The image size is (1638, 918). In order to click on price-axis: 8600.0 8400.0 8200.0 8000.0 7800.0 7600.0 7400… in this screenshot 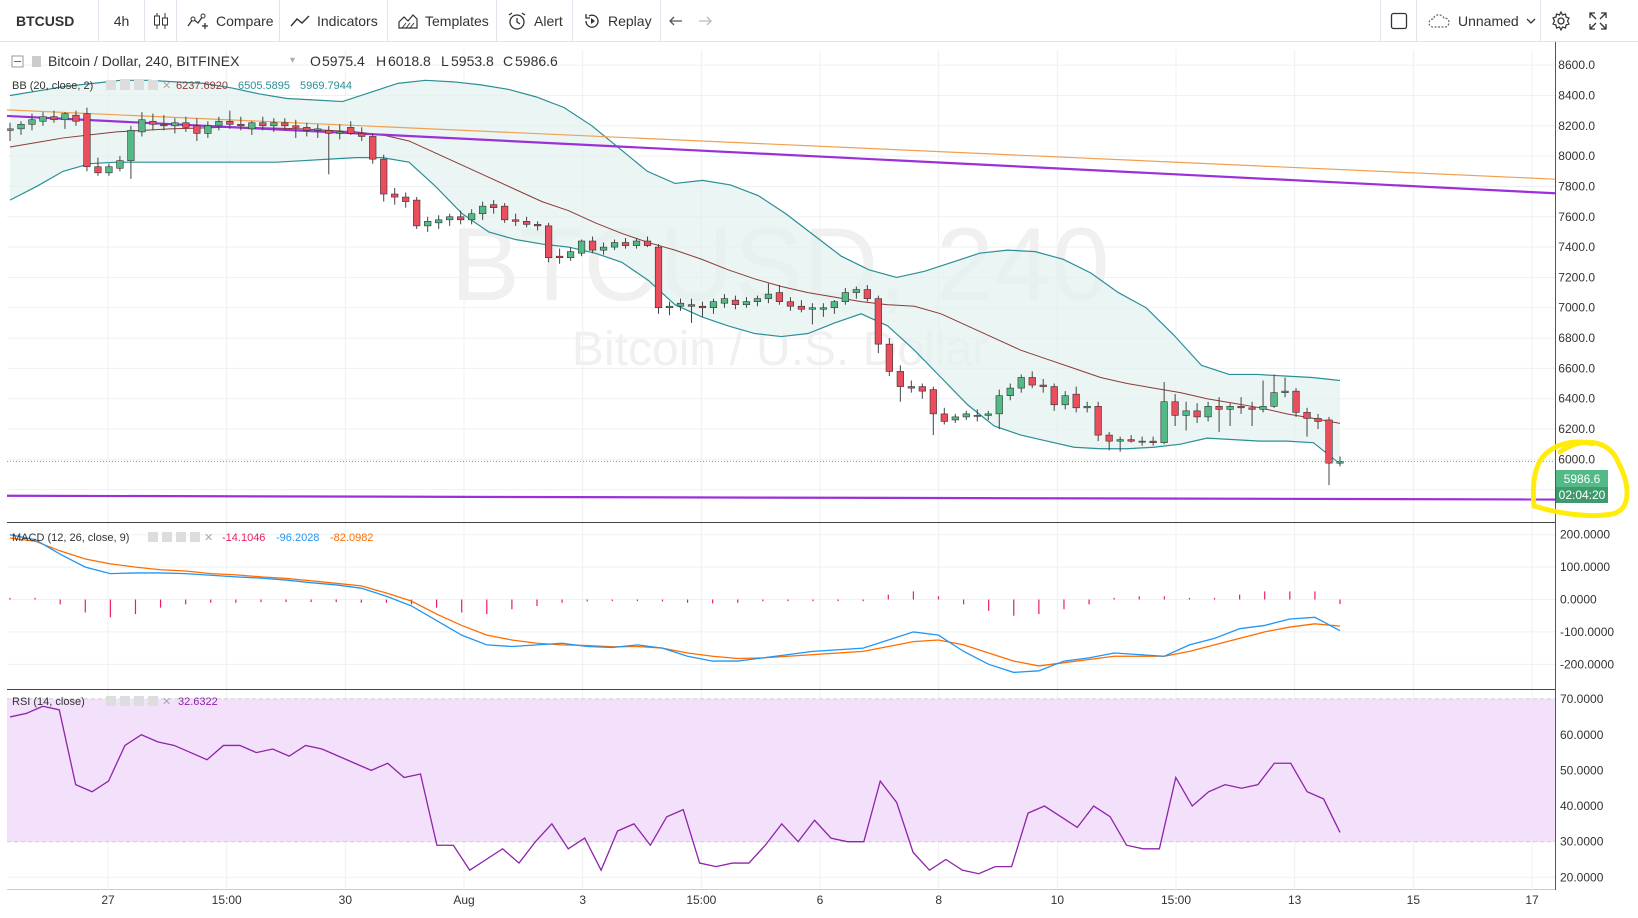, I will do `click(1576, 277)`.